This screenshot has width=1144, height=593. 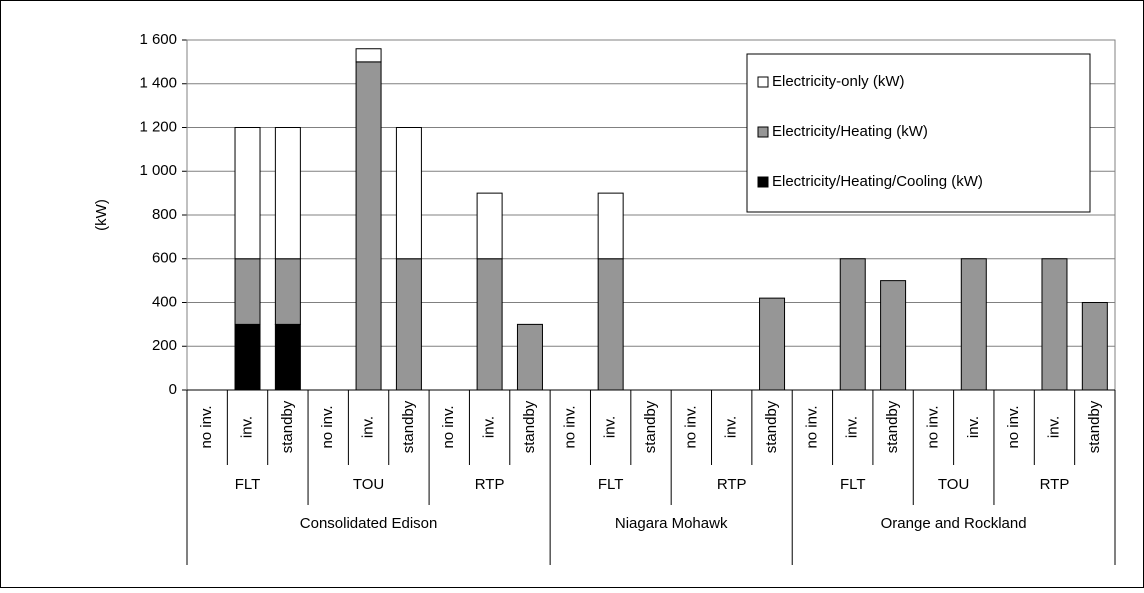 I want to click on legend-label: Electricity/Heating (kW), so click(x=850, y=131).